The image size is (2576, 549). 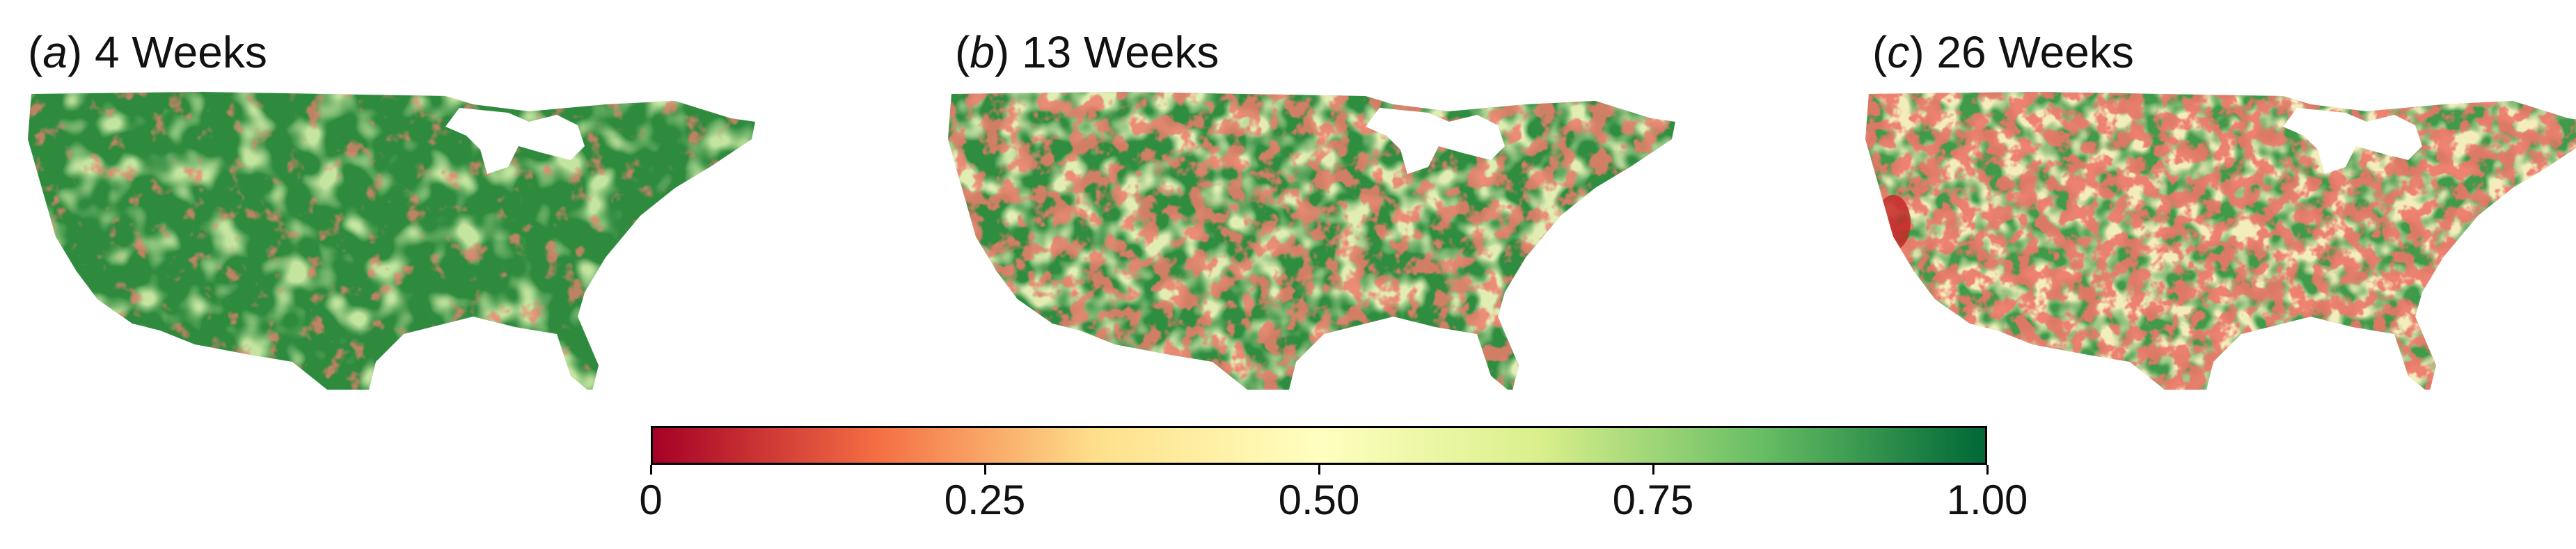 I want to click on colorbar-tick-label: 0.25, so click(x=985, y=500).